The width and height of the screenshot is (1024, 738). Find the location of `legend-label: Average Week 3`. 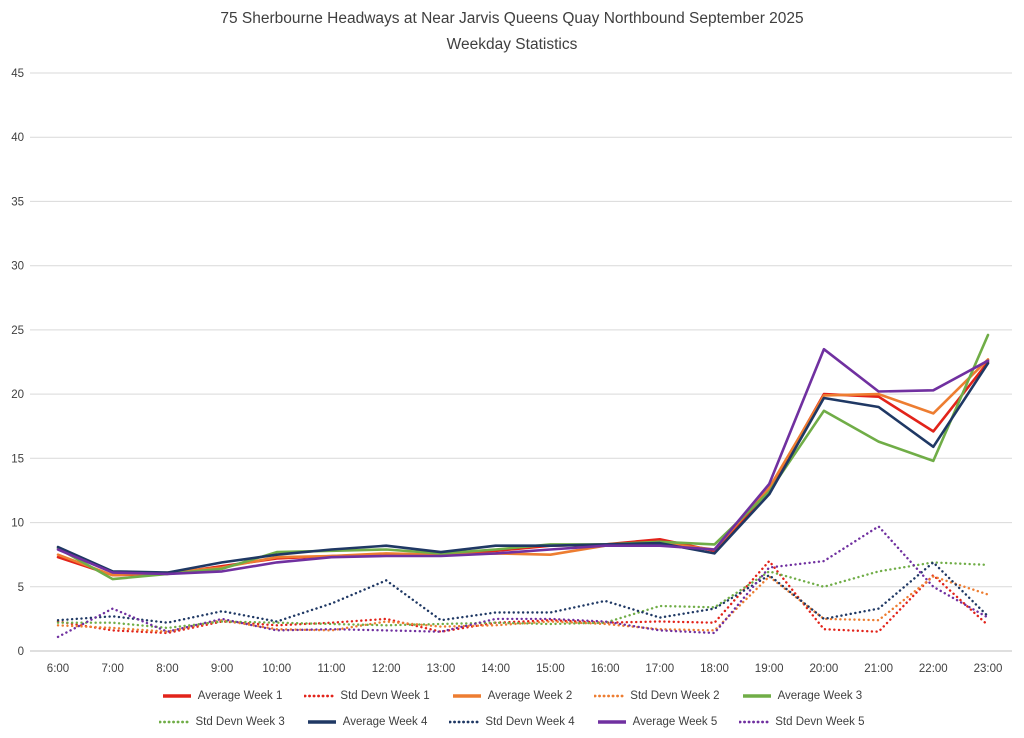

legend-label: Average Week 3 is located at coordinates (820, 696).